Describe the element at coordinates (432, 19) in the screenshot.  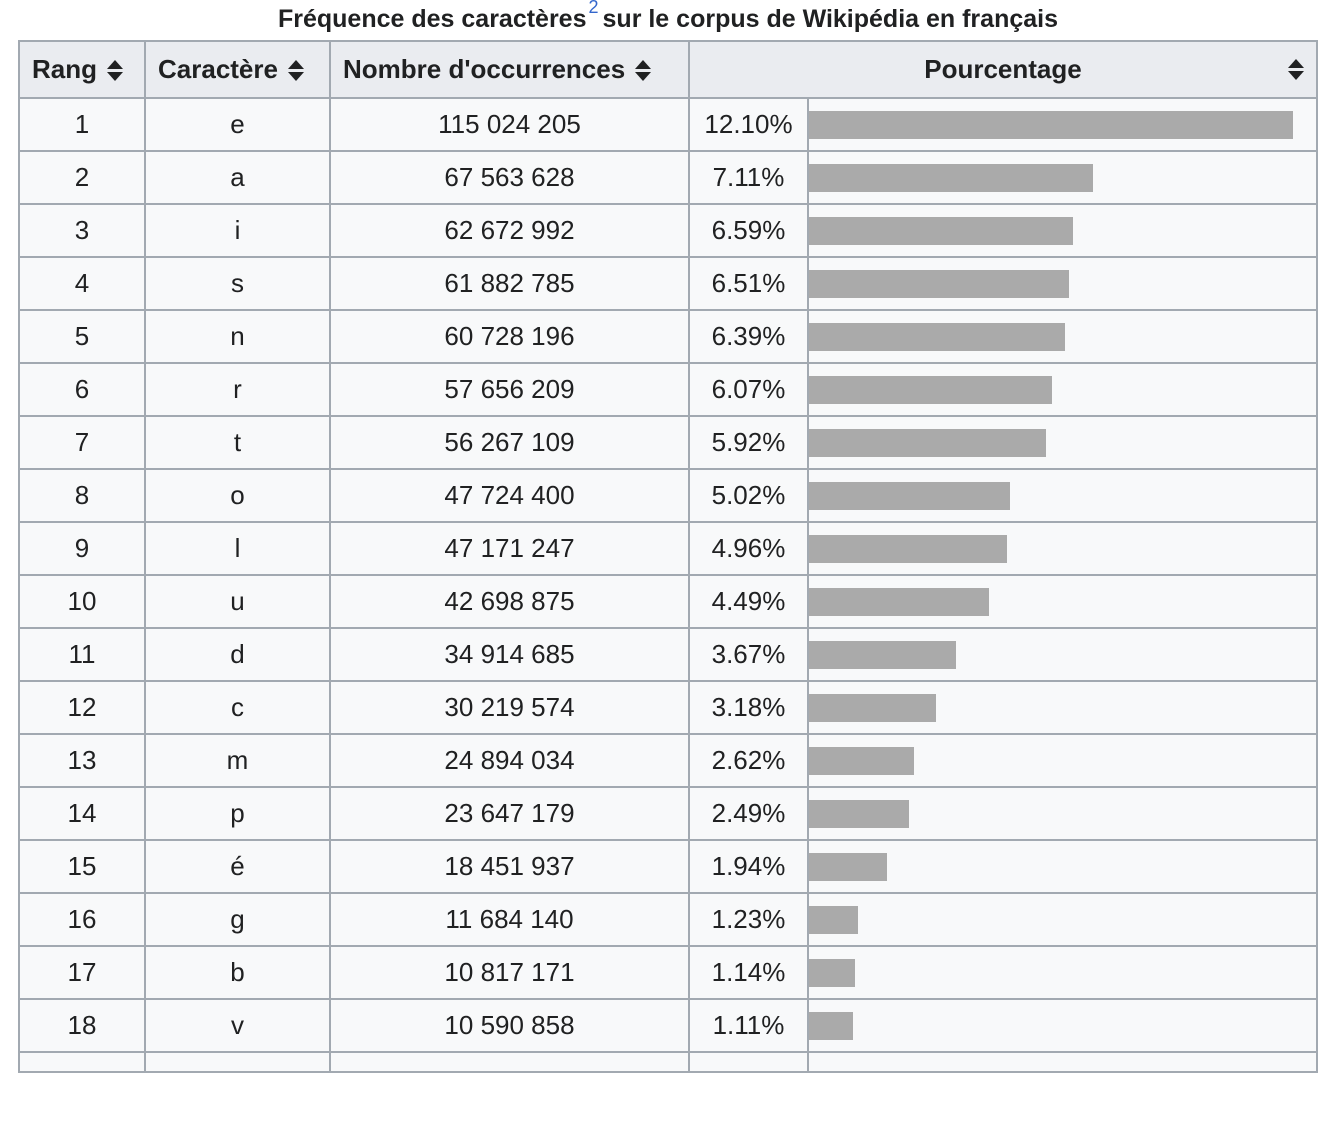
I see `caption-text: Fréquence des caractères` at that location.